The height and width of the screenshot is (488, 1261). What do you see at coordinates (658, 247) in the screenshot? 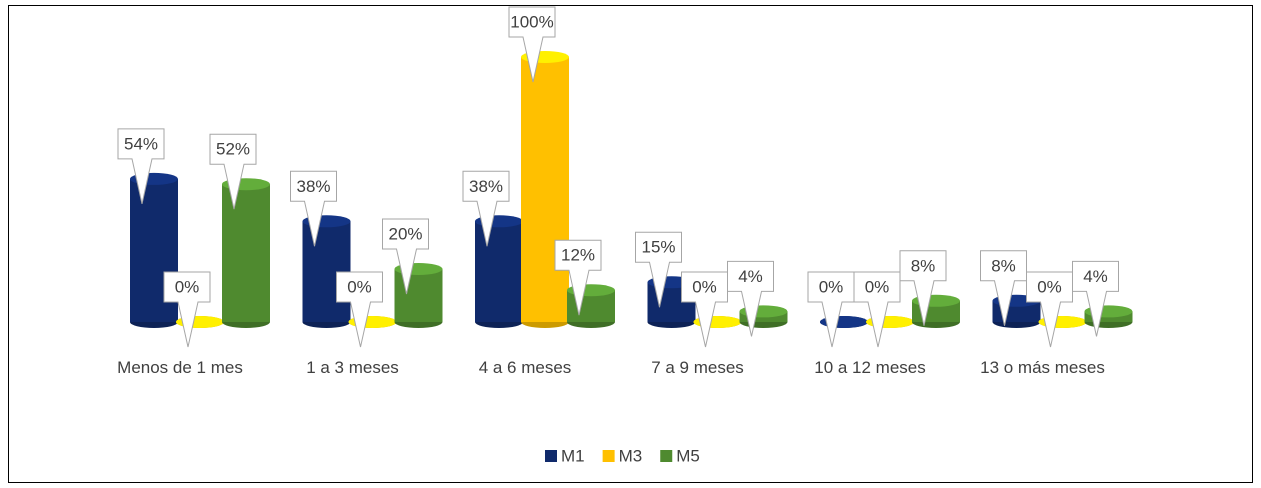
I see `data-label: 15%` at bounding box center [658, 247].